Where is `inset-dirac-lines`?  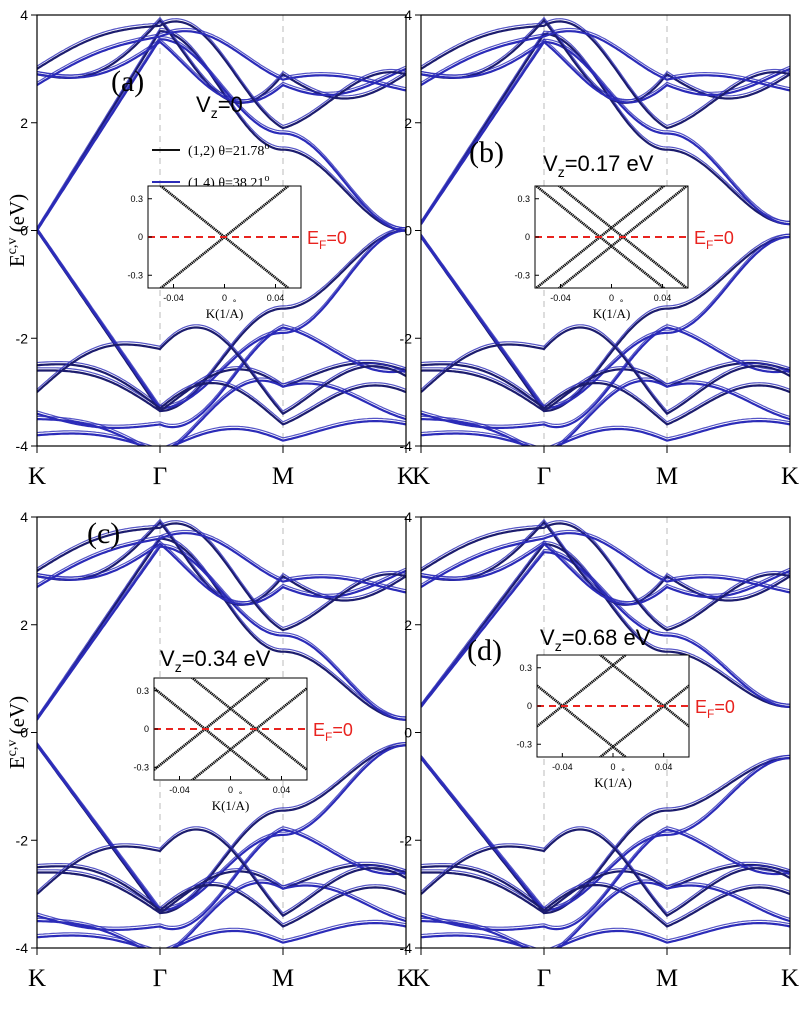 inset-dirac-lines is located at coordinates (230, 729).